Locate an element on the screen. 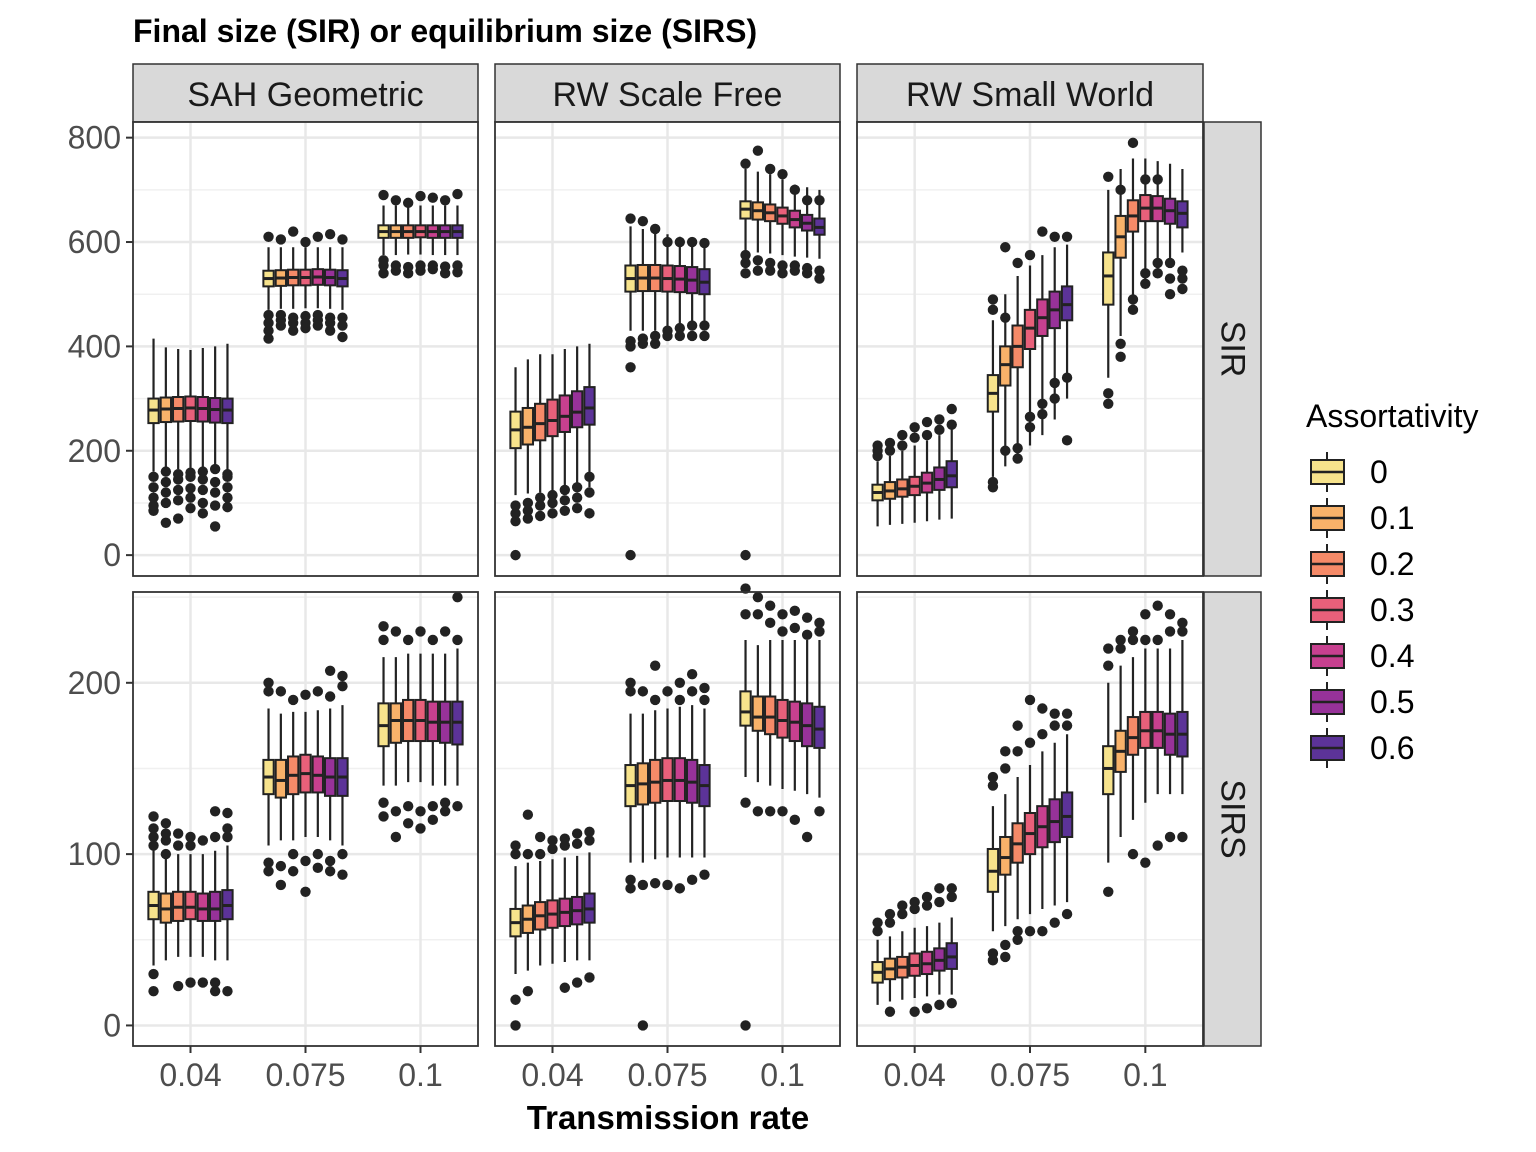 This screenshot has height=1152, width=1536. facet-column-label: RW Small World is located at coordinates (1030, 95).